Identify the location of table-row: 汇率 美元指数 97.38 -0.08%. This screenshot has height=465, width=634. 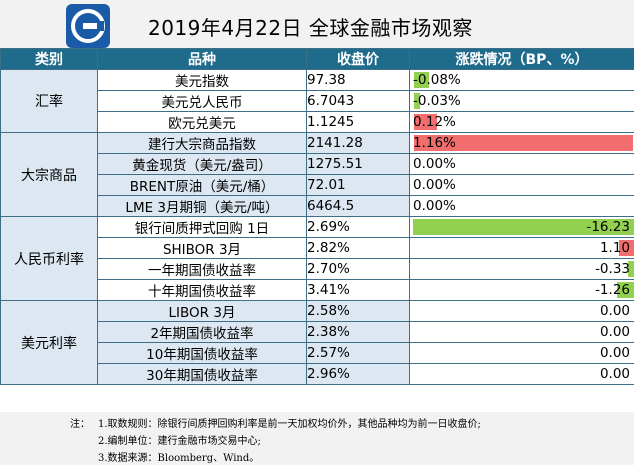
(317, 101).